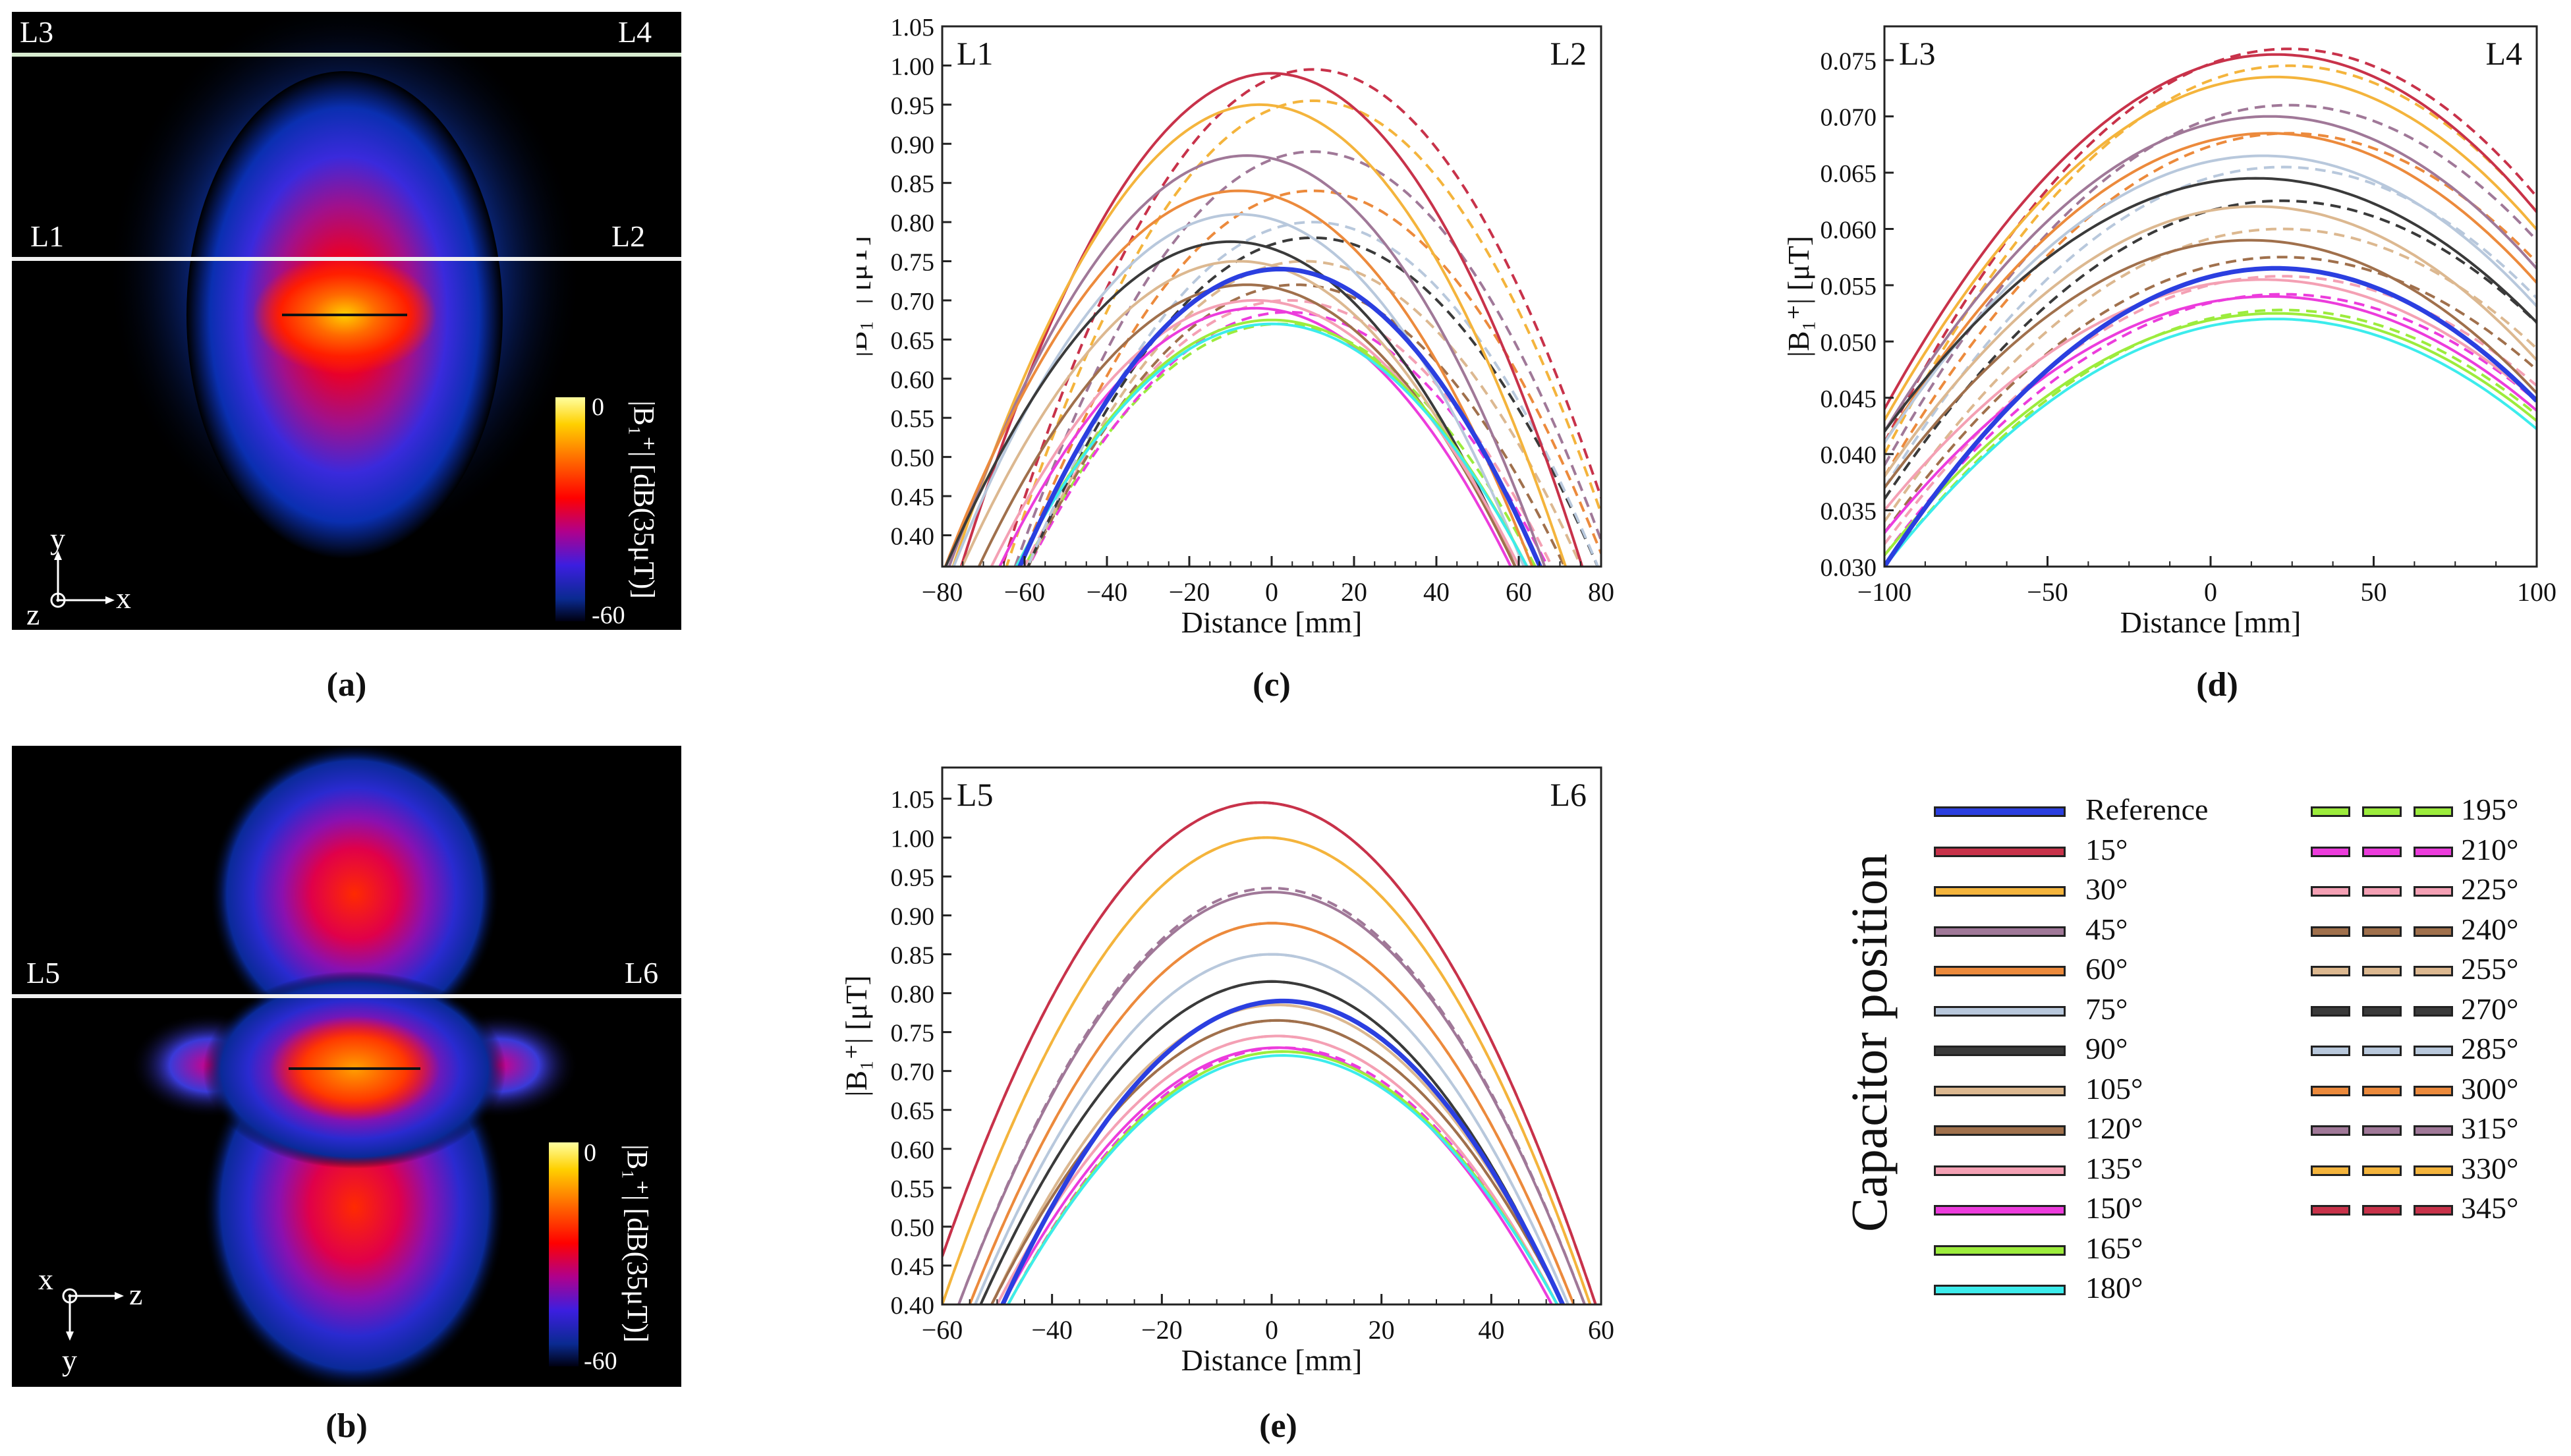 This screenshot has height=1456, width=2571. What do you see at coordinates (913, 1189) in the screenshot?
I see `ytick-label-e-3: 0.55` at bounding box center [913, 1189].